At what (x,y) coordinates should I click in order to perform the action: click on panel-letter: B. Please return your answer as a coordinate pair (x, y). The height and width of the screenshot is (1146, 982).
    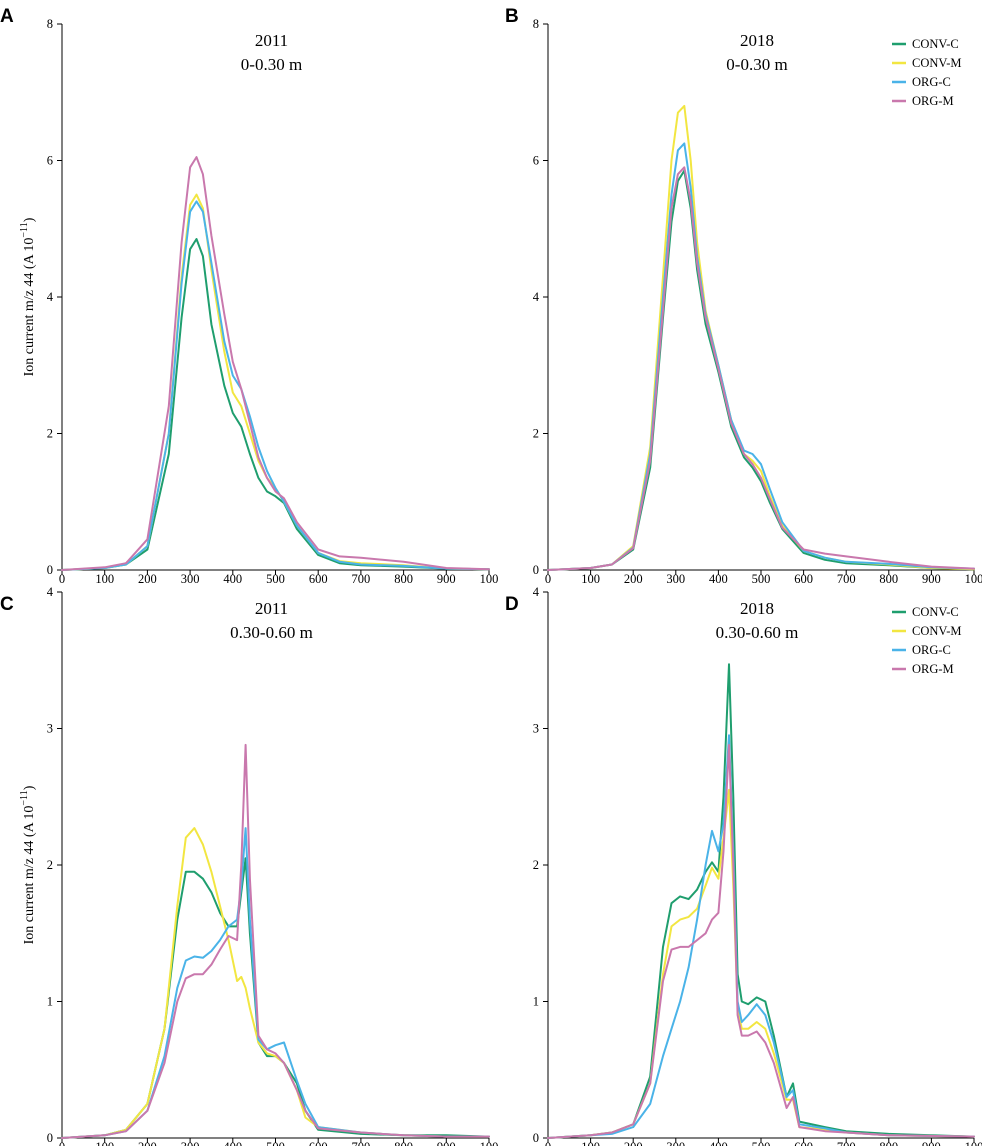
    Looking at the image, I should click on (512, 16).